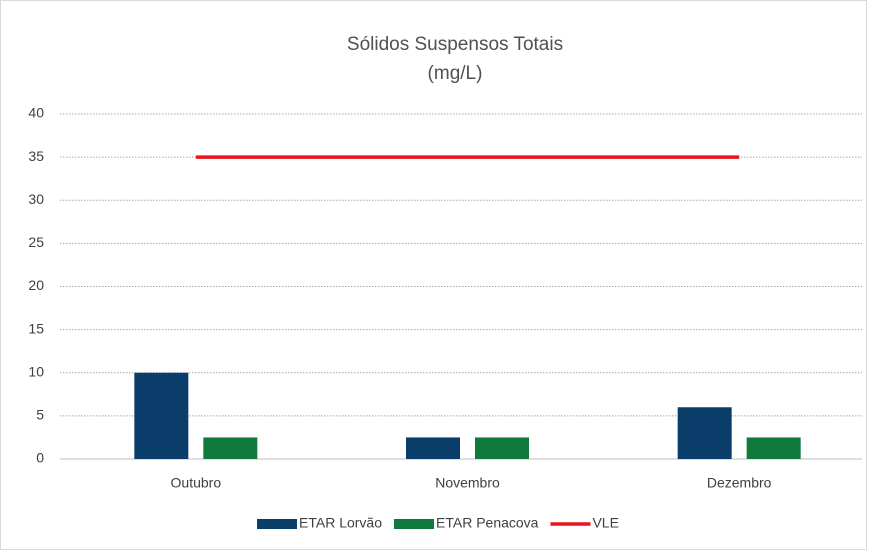  What do you see at coordinates (36, 113) in the screenshot?
I see `y-tick-label: 40` at bounding box center [36, 113].